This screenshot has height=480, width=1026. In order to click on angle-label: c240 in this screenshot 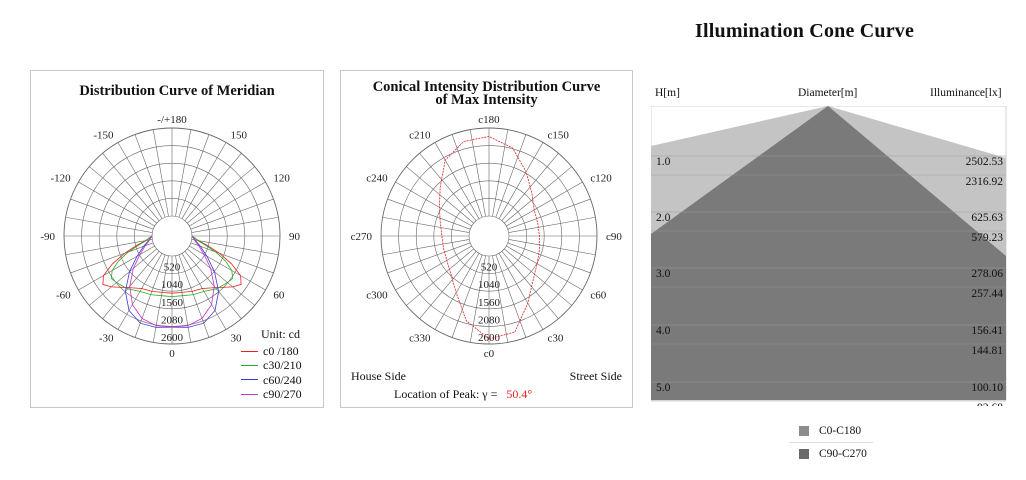, I will do `click(377, 179)`.